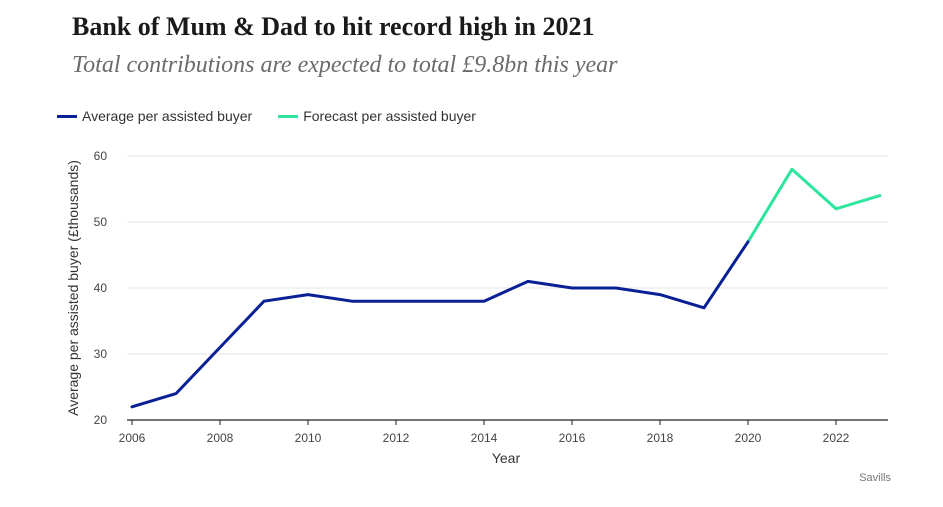  What do you see at coordinates (748, 438) in the screenshot?
I see `x-tick-label: 2020` at bounding box center [748, 438].